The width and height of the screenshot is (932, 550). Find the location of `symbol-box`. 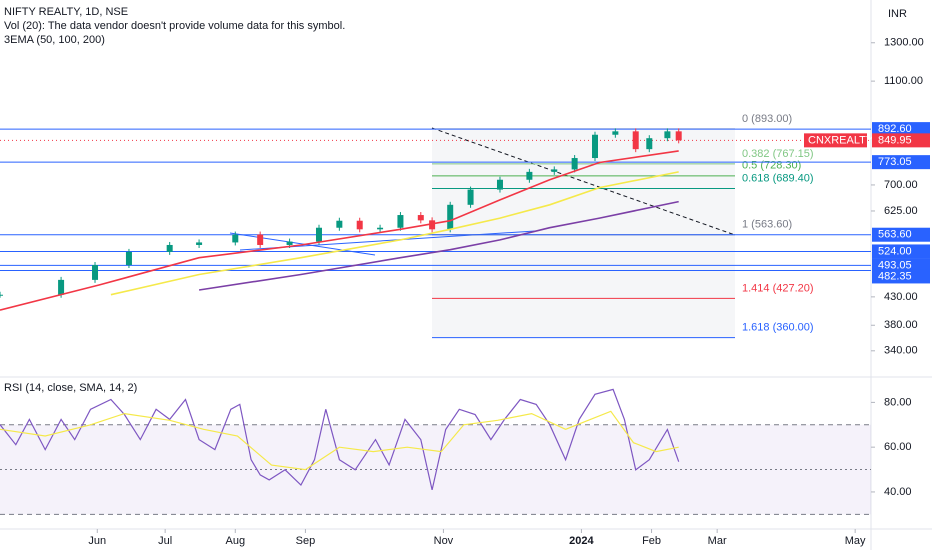

symbol-box is located at coordinates (835, 140).